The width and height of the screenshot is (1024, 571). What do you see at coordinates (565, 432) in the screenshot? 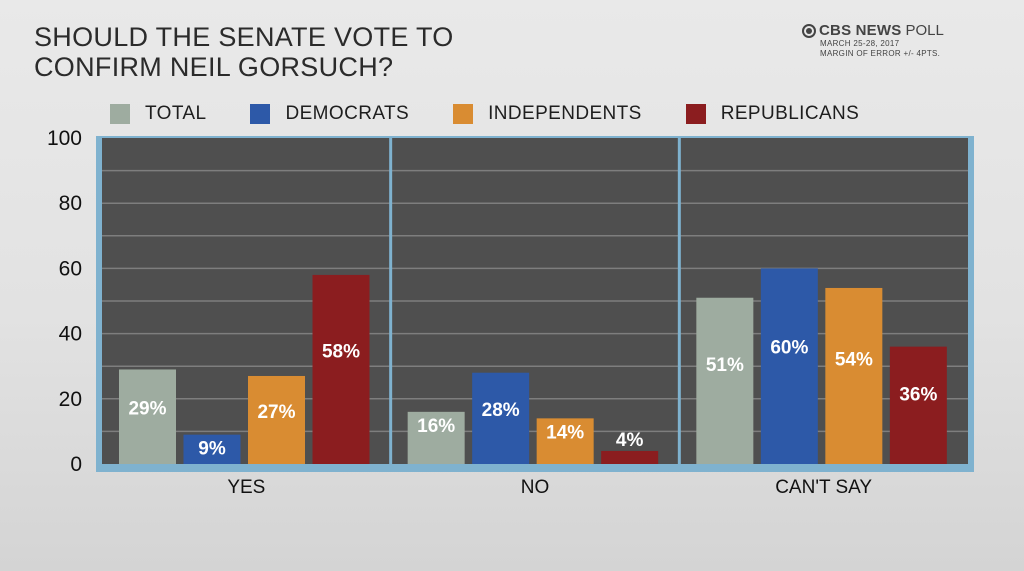
I see `bar-value-label: 14%` at bounding box center [565, 432].